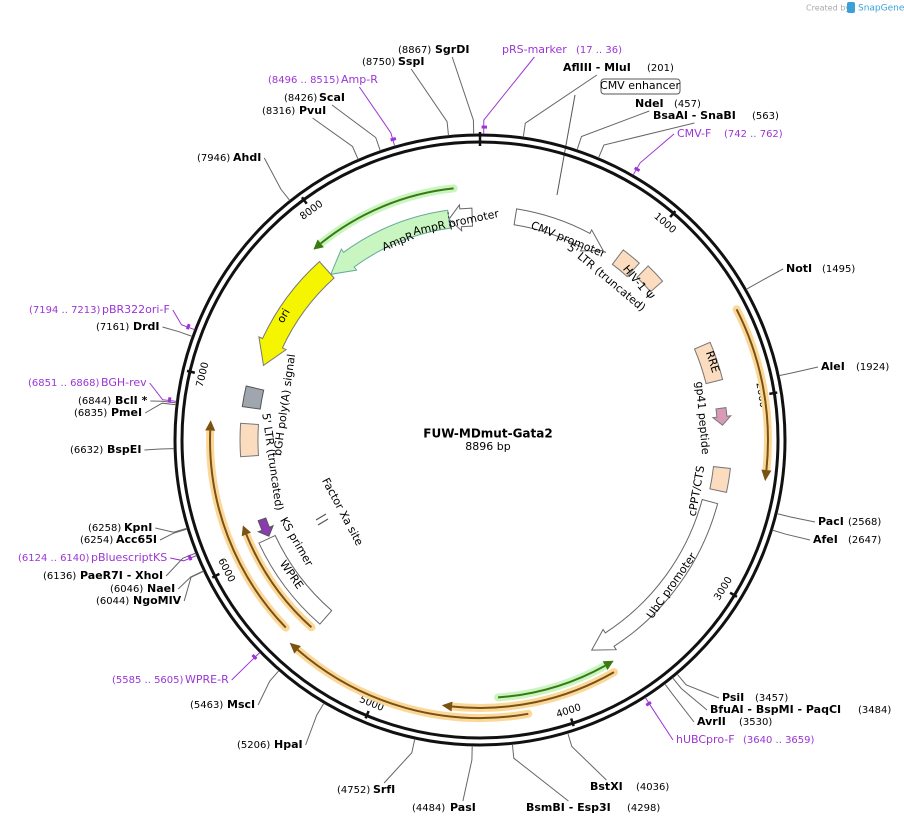 The width and height of the screenshot is (904, 825). Describe the element at coordinates (300, 98) in the screenshot. I see `site-position: (8426)` at that location.